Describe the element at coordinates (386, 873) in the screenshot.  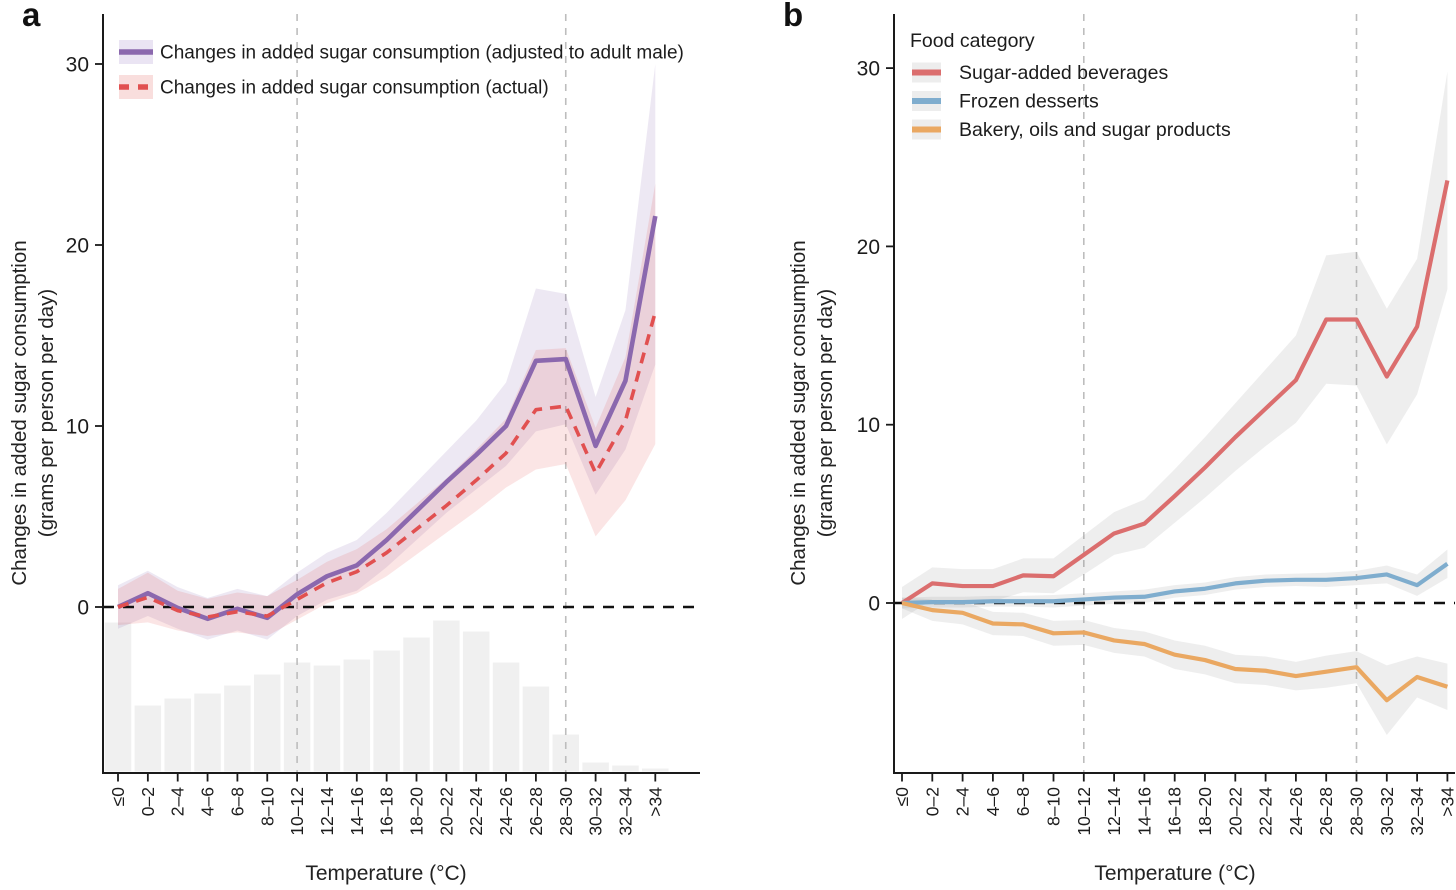
I see `panel-a-x-axis-title: Temperature (°C)` at that location.